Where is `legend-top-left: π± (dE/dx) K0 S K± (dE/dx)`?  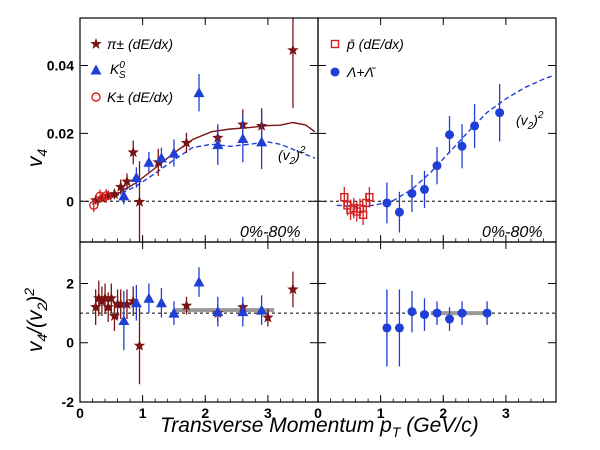 legend-top-left: π± (dE/dx) K0 S K± (dE/dx) is located at coordinates (131, 70).